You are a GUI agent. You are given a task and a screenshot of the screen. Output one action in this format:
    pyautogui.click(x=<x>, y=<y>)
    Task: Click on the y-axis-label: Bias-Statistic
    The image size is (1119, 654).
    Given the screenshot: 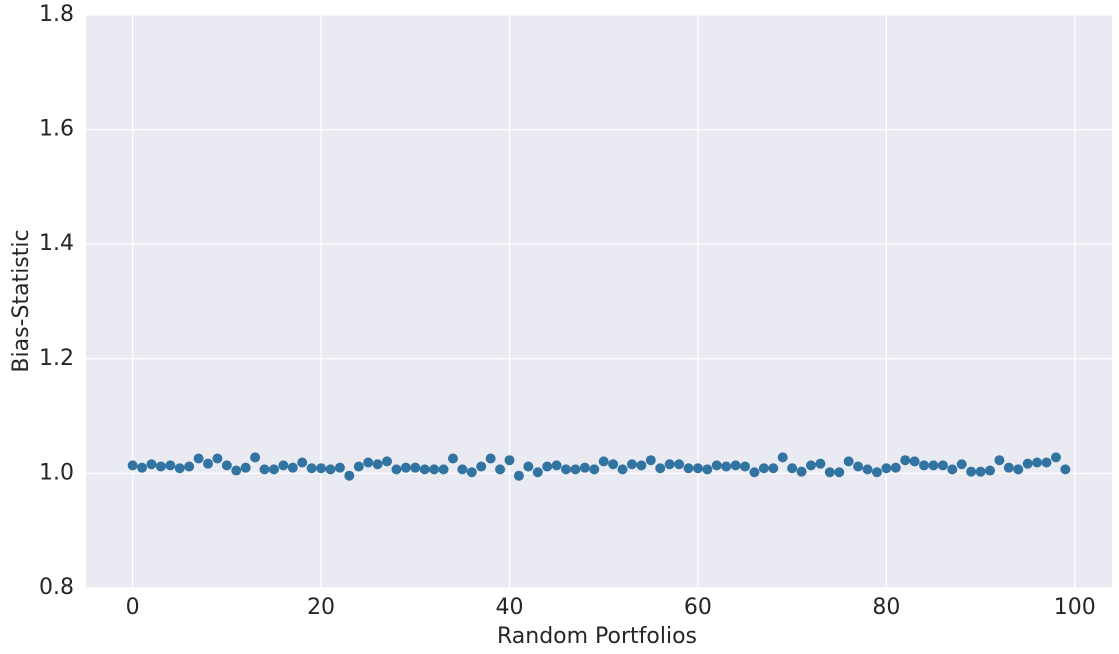 What is the action you would take?
    pyautogui.click(x=21, y=300)
    